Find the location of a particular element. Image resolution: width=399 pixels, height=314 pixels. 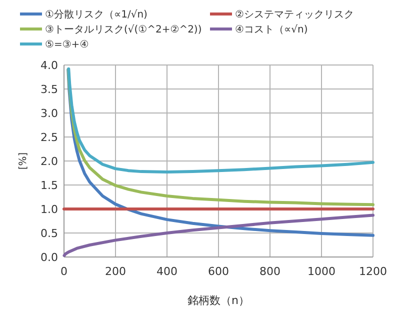

y-tick-label: 2.5 is located at coordinates (49, 137).